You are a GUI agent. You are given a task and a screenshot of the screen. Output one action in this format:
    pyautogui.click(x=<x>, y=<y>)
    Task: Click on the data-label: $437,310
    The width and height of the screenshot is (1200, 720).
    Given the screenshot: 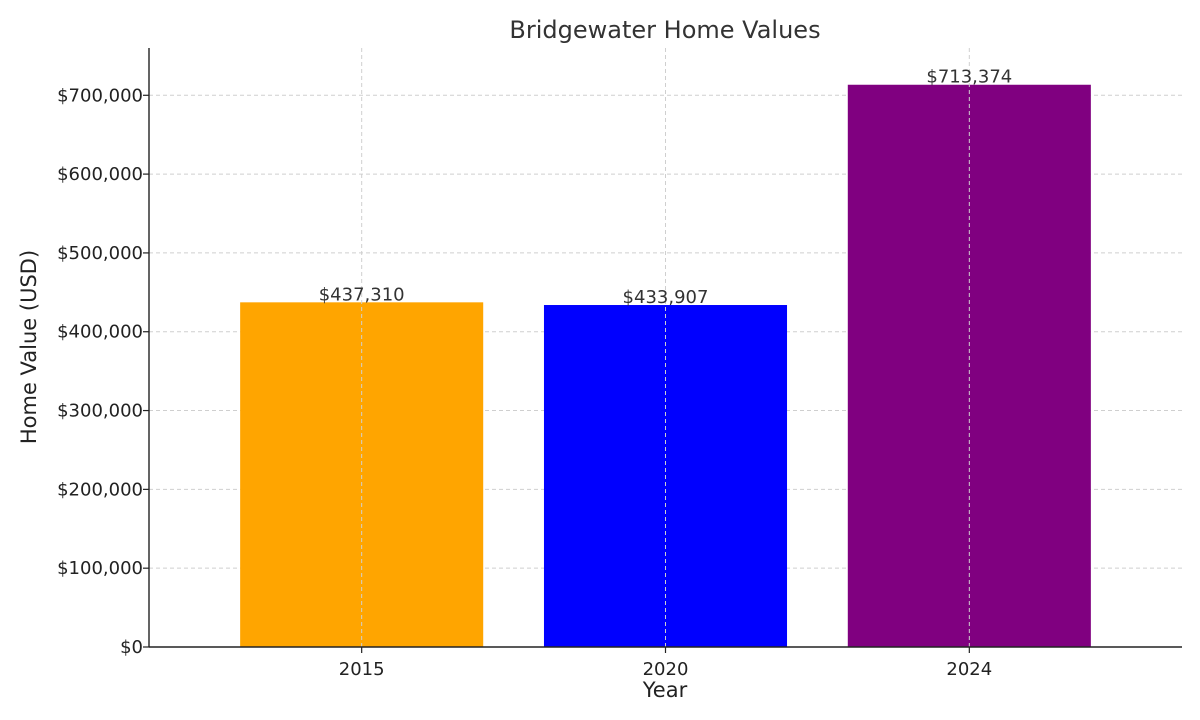 What is the action you would take?
    pyautogui.click(x=362, y=294)
    